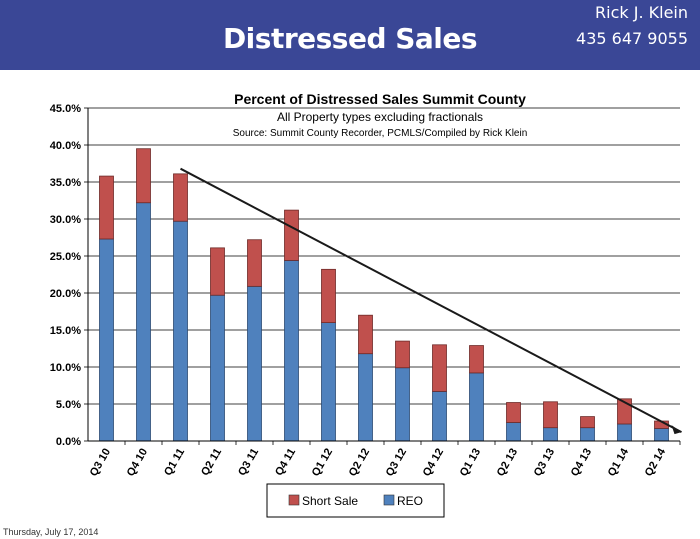 The width and height of the screenshot is (700, 539). Describe the element at coordinates (632, 38) in the screenshot. I see `agent-phone: 435 647 9055` at that location.